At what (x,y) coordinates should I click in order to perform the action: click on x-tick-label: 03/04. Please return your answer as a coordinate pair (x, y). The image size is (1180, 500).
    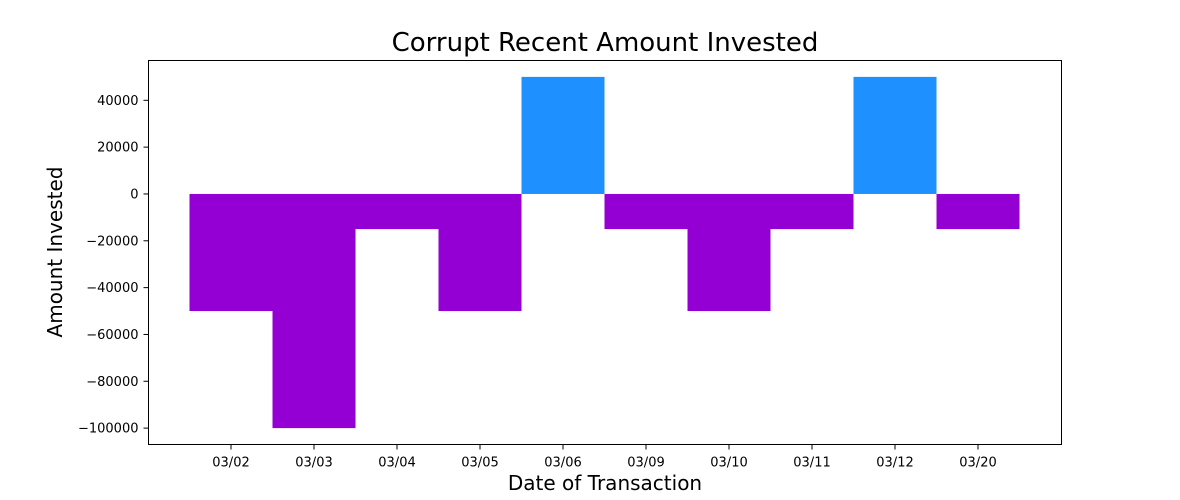
    Looking at the image, I should click on (396, 463).